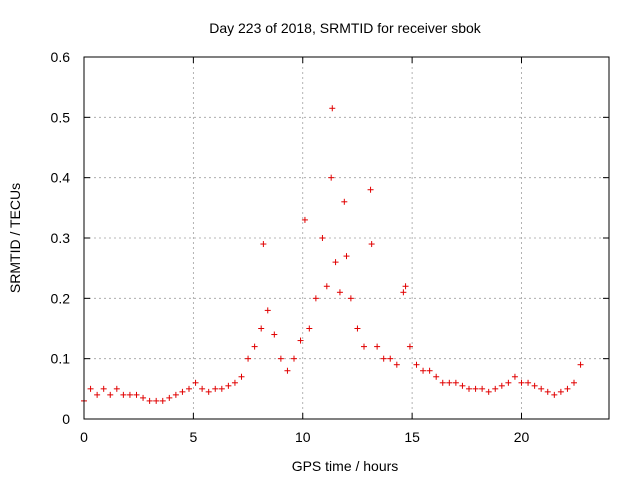 This screenshot has width=640, height=480. Describe the element at coordinates (61, 178) in the screenshot. I see `y-tick-label: 0.4` at that location.